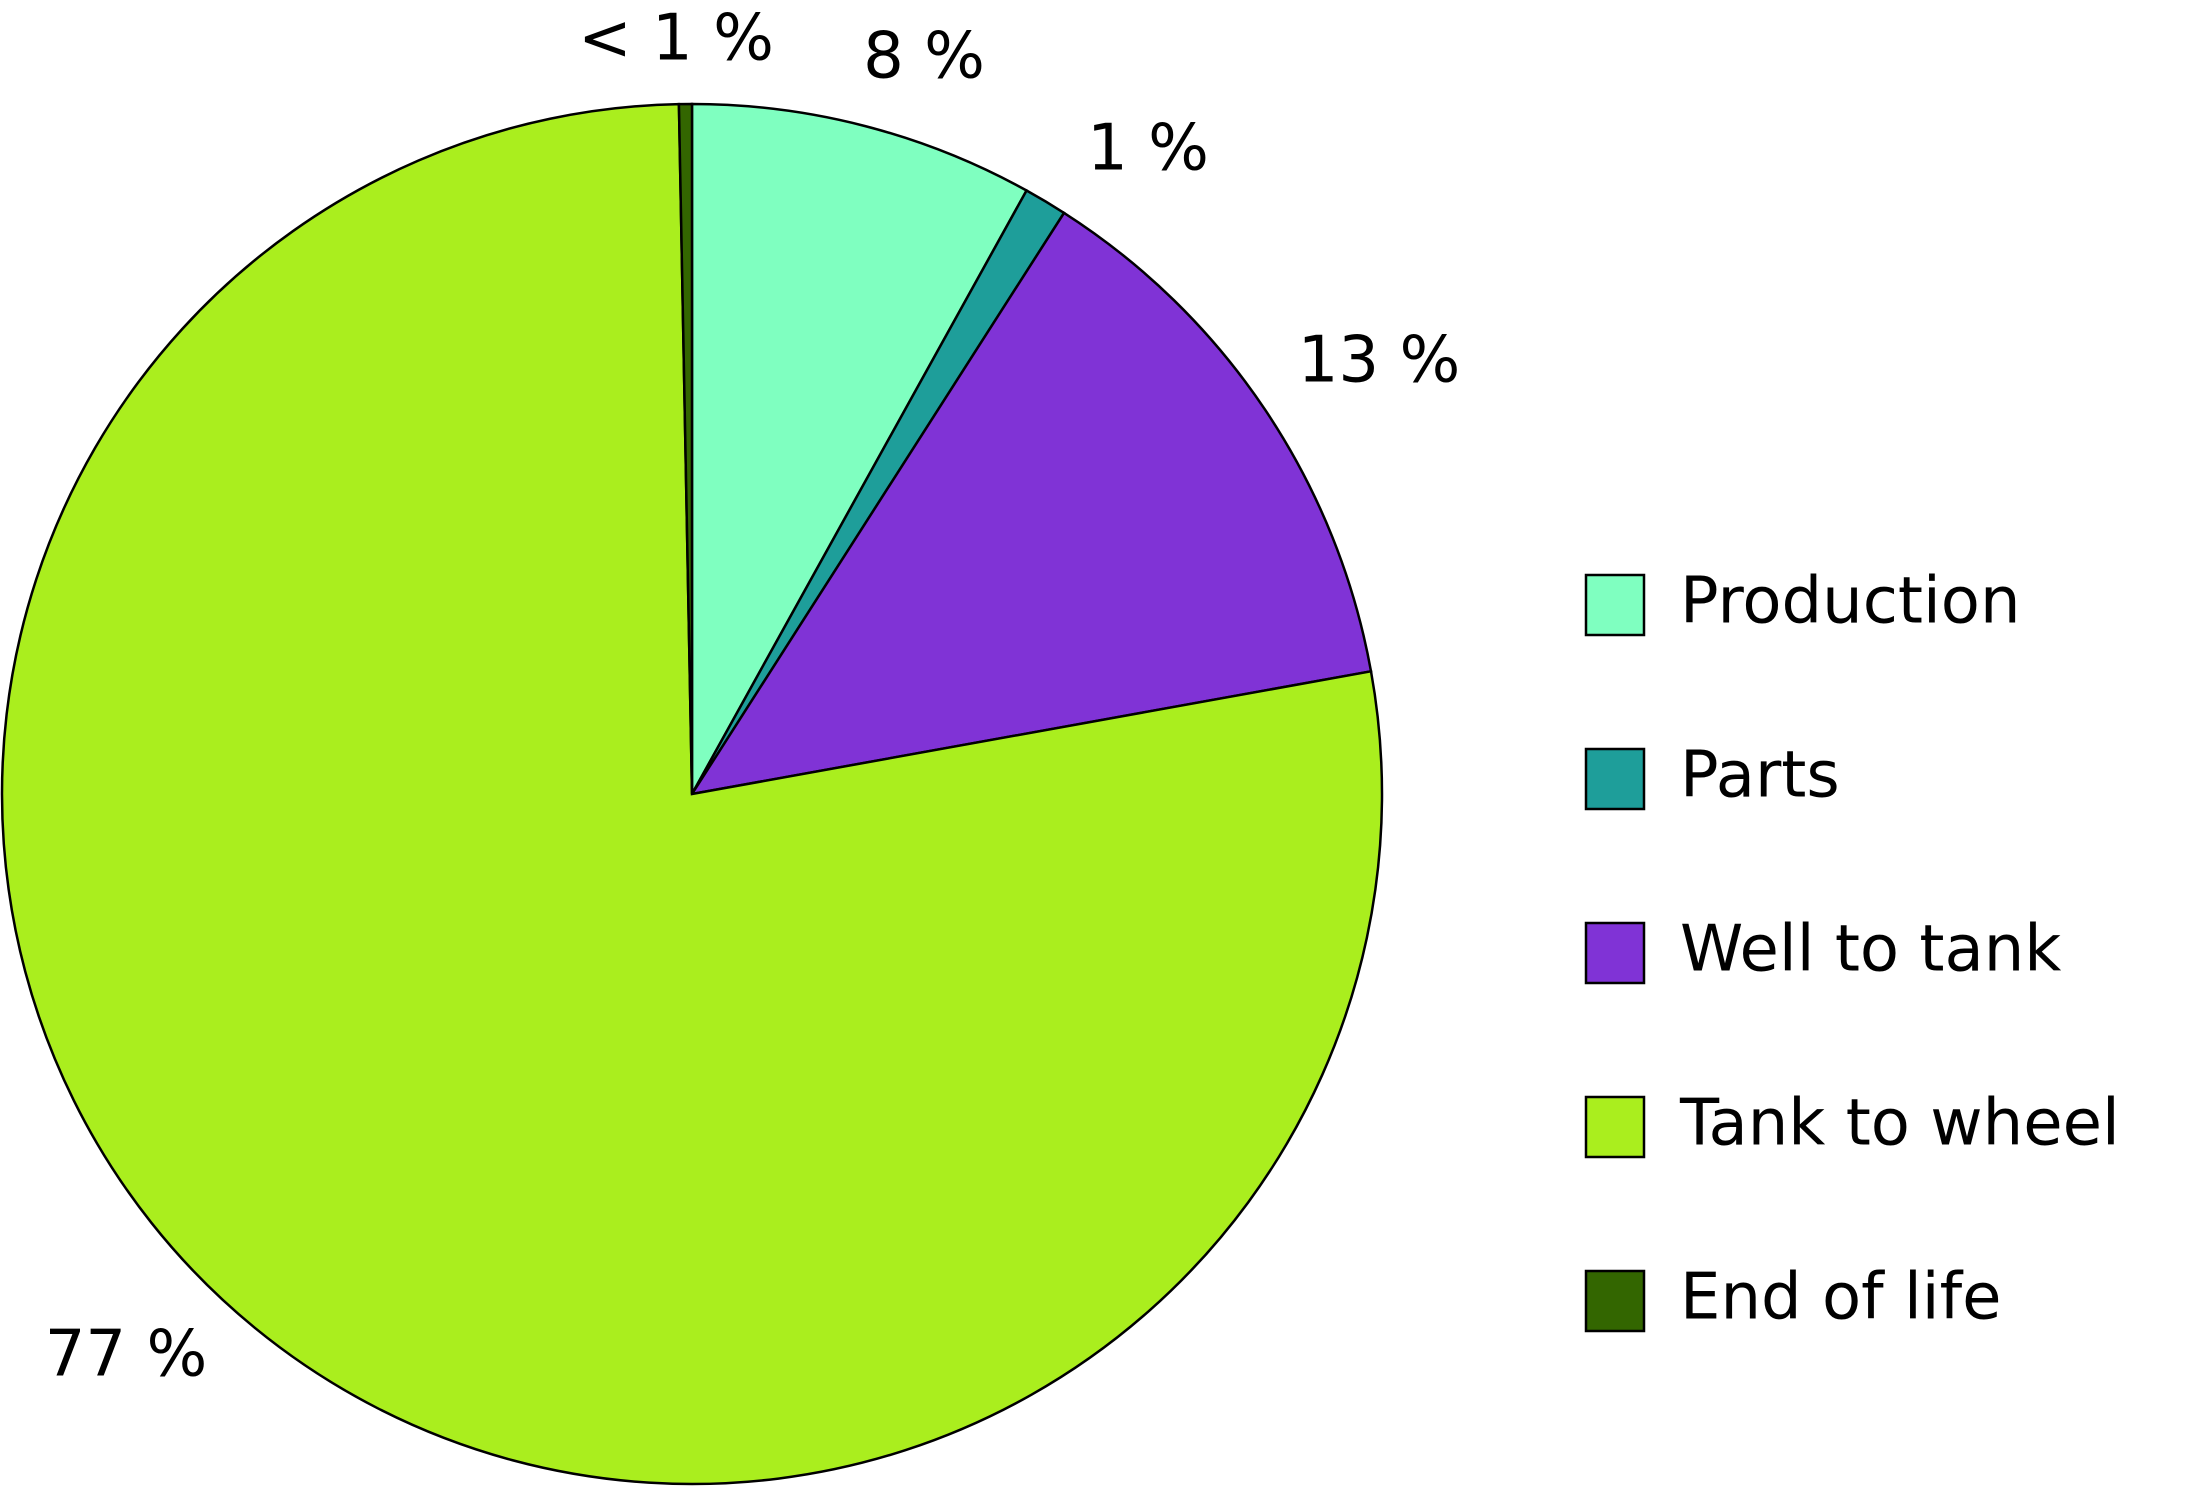  I want to click on legend-label: Parts, so click(1760, 776).